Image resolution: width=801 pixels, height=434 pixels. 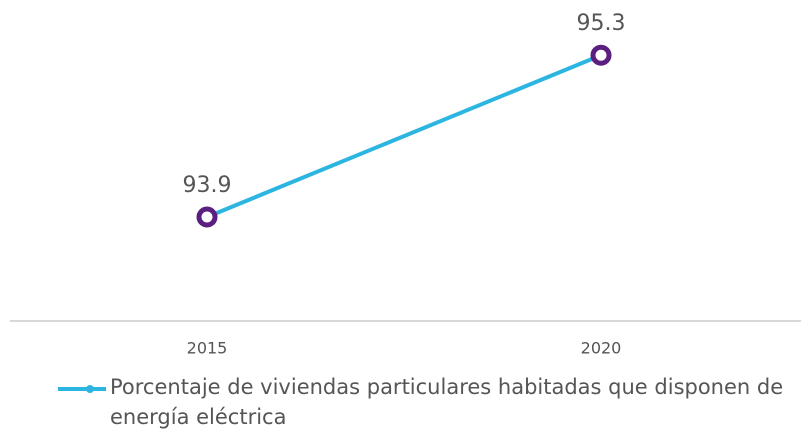 I want to click on x-tick-label: 2015, so click(x=207, y=348).